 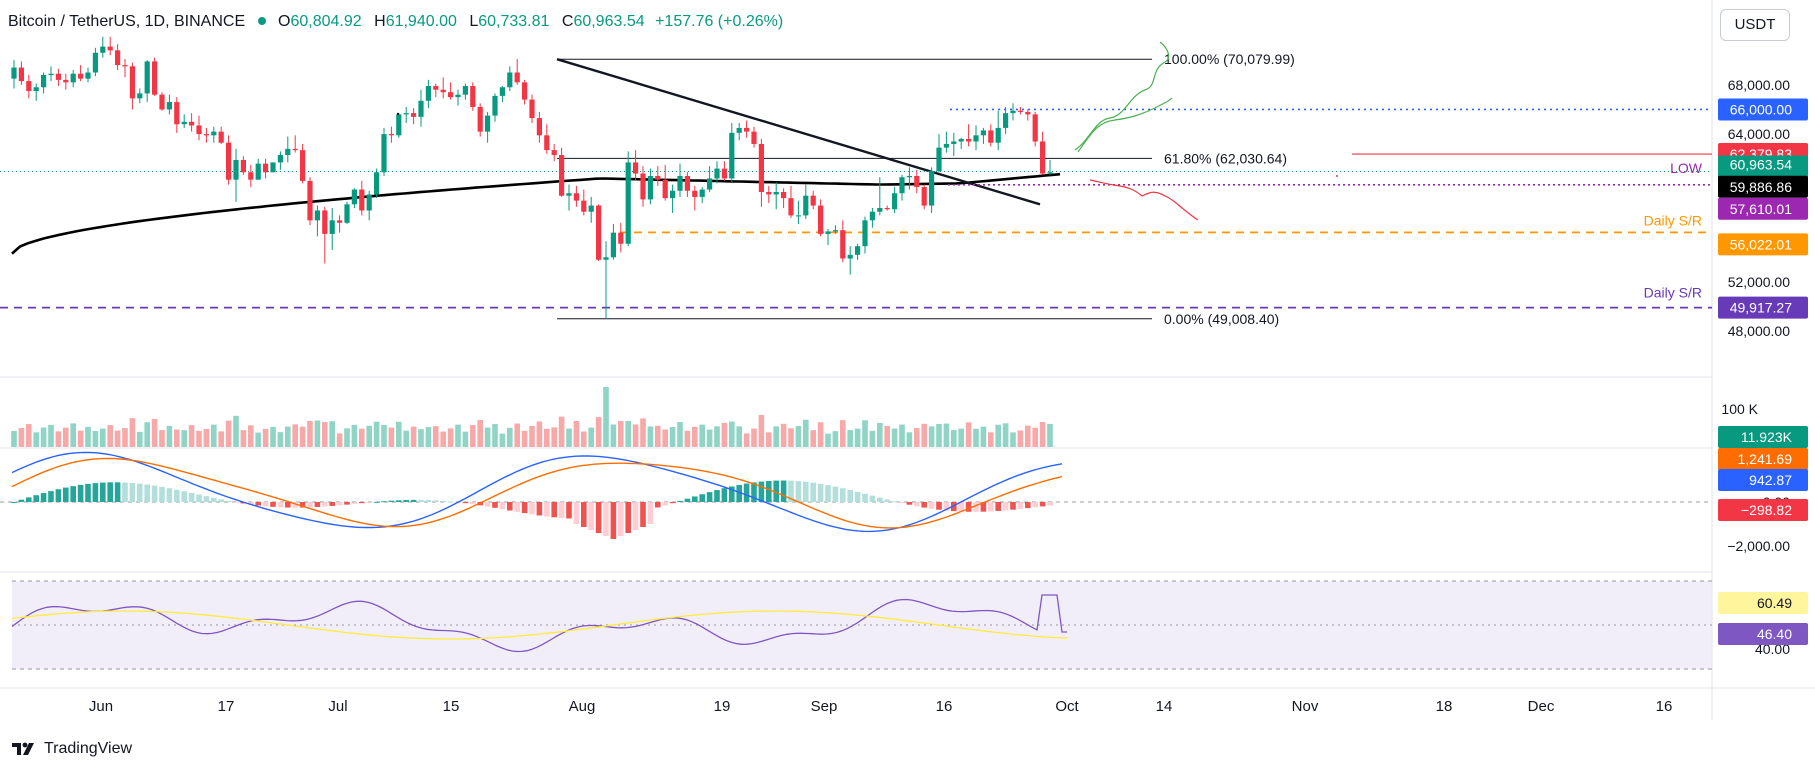 What do you see at coordinates (798, 132) in the screenshot?
I see `descending-trendline` at bounding box center [798, 132].